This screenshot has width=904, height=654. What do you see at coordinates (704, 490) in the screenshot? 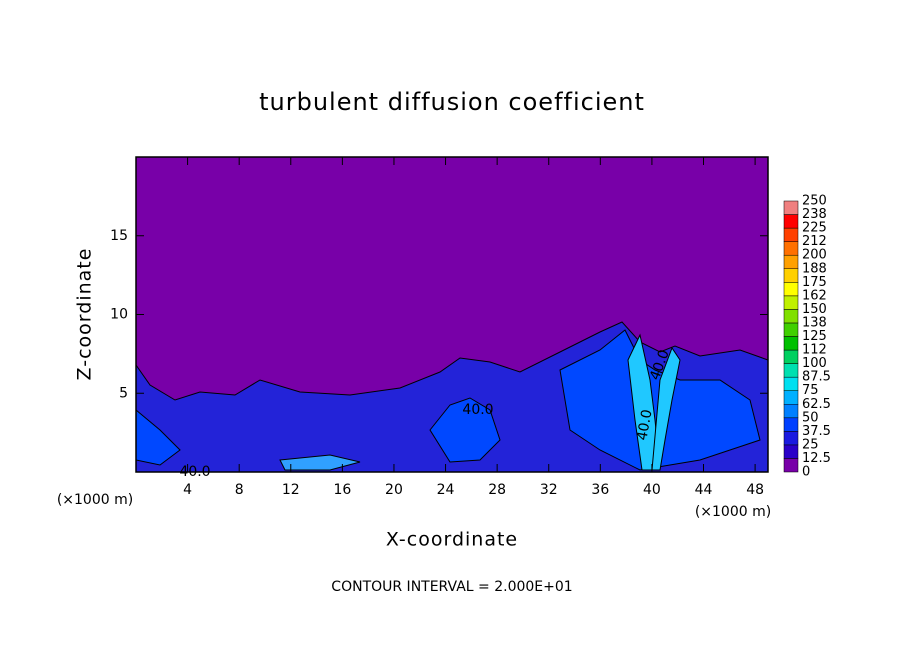
I see `x-tick-label: 44` at bounding box center [704, 490].